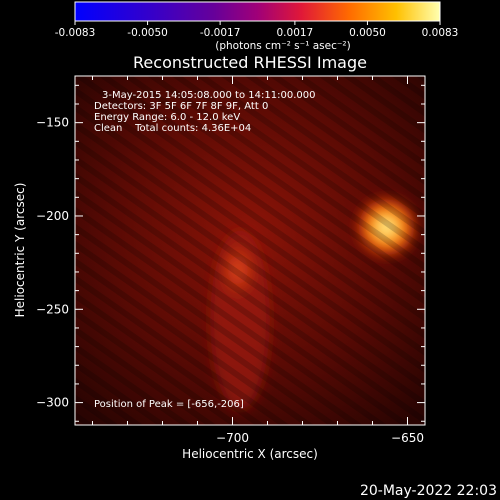  What do you see at coordinates (52, 309) in the screenshot?
I see `y-tick-label: −250` at bounding box center [52, 309].